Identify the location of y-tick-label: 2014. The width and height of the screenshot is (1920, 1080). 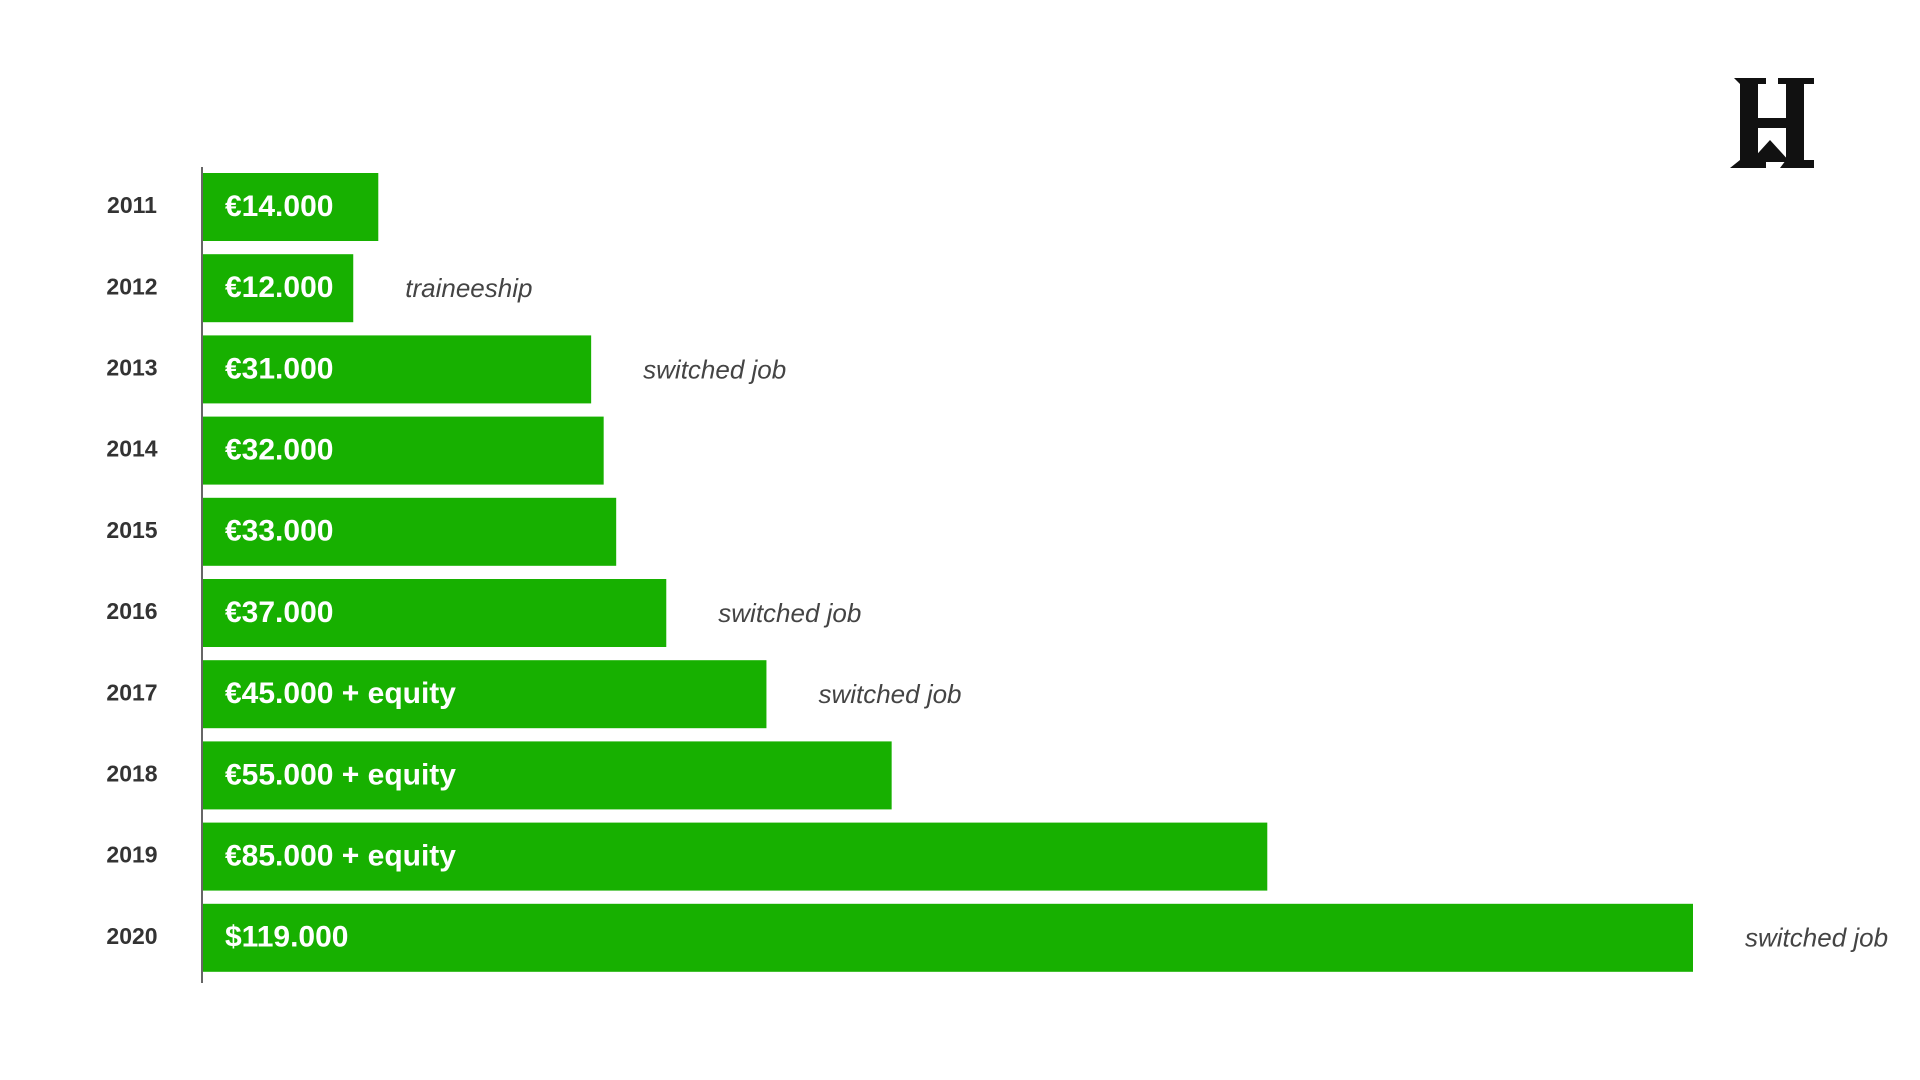
(131, 449).